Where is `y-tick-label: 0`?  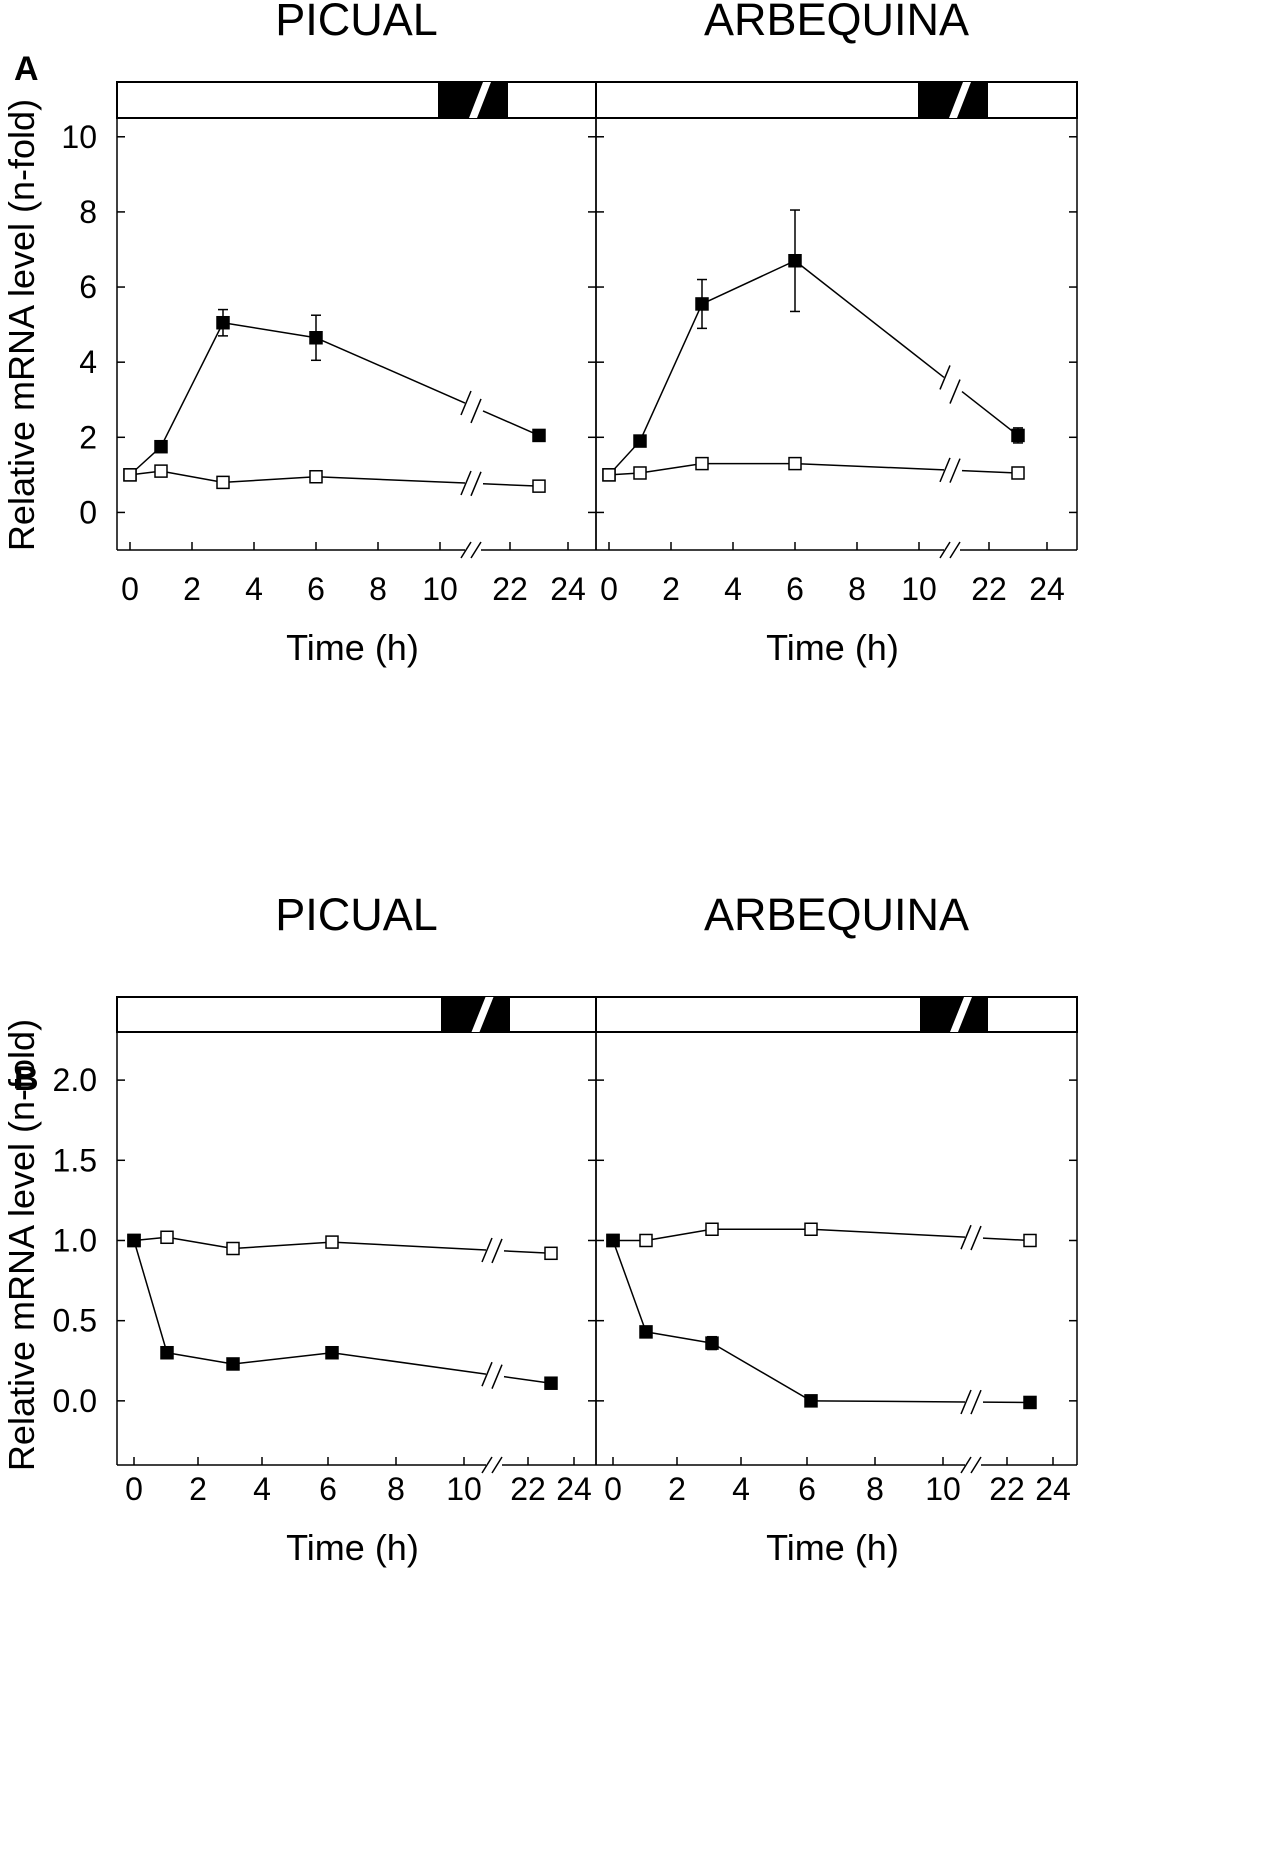
y-tick-label: 0 is located at coordinates (88, 512).